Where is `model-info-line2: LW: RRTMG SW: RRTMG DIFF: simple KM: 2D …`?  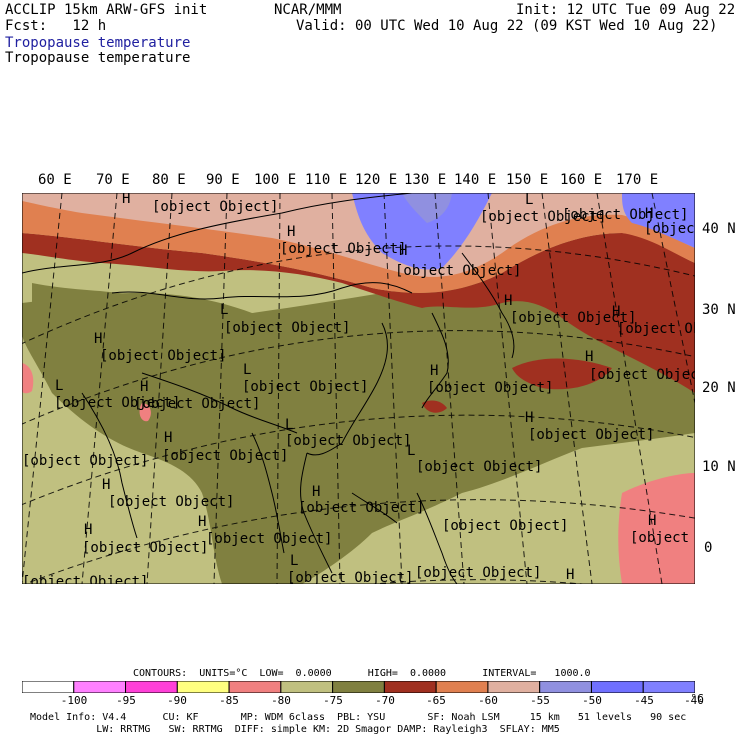 model-info-line2: LW: RRTMG SW: RRTMG DIFF: simple KM: 2D … is located at coordinates (295, 729).